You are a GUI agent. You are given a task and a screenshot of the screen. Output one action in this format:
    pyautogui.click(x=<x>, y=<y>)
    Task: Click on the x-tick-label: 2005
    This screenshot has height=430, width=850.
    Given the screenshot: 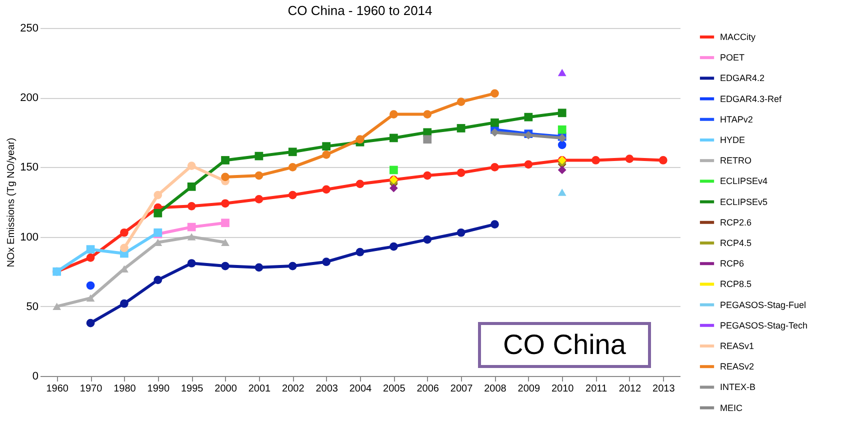 What is the action you would take?
    pyautogui.click(x=394, y=389)
    